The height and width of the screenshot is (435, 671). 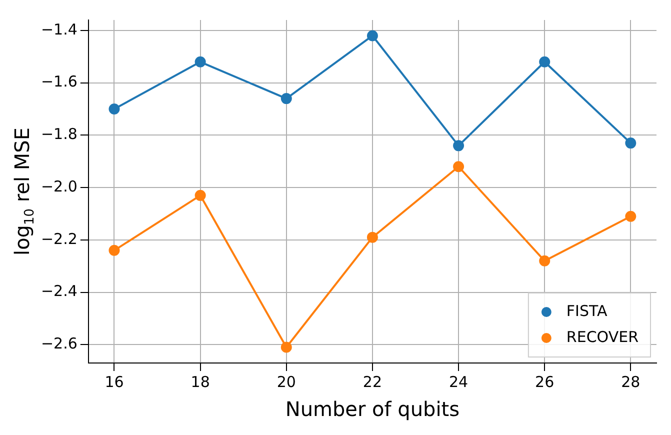 I want to click on y-tick-label: −2.2, so click(x=59, y=239).